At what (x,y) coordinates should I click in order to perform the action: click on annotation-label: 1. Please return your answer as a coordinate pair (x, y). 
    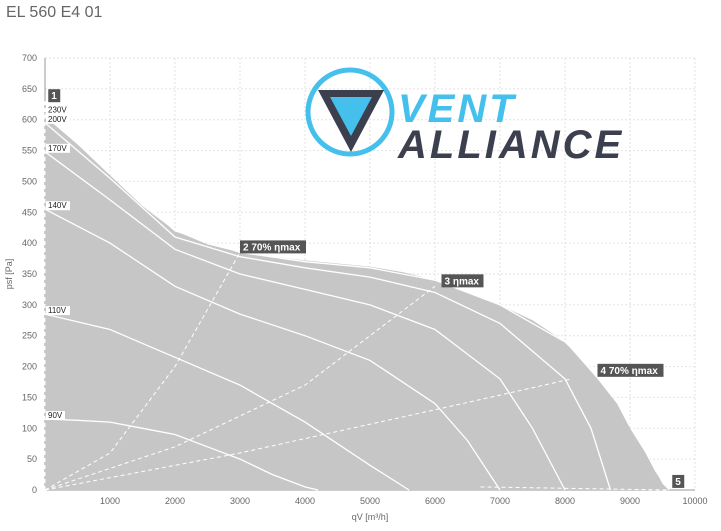
    Looking at the image, I should click on (54, 96).